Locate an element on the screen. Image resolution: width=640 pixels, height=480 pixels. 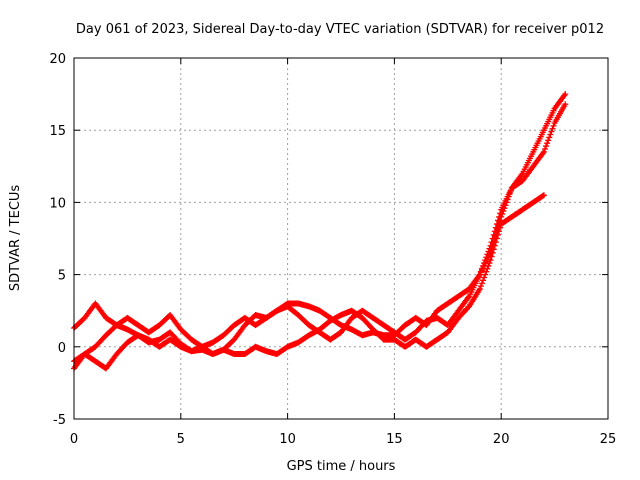
x-tick-label: 0 is located at coordinates (74, 439).